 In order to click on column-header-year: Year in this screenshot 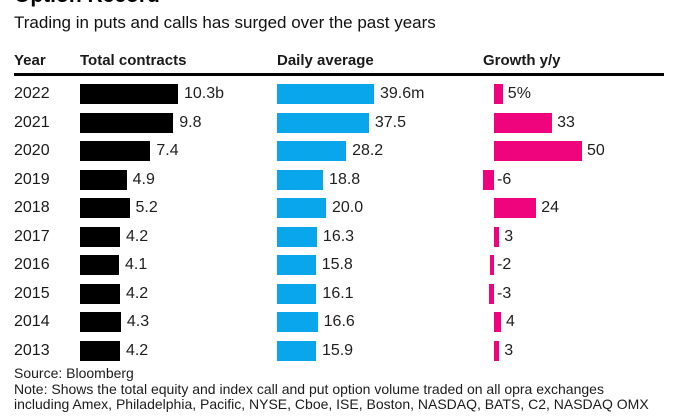, I will do `click(30, 60)`.